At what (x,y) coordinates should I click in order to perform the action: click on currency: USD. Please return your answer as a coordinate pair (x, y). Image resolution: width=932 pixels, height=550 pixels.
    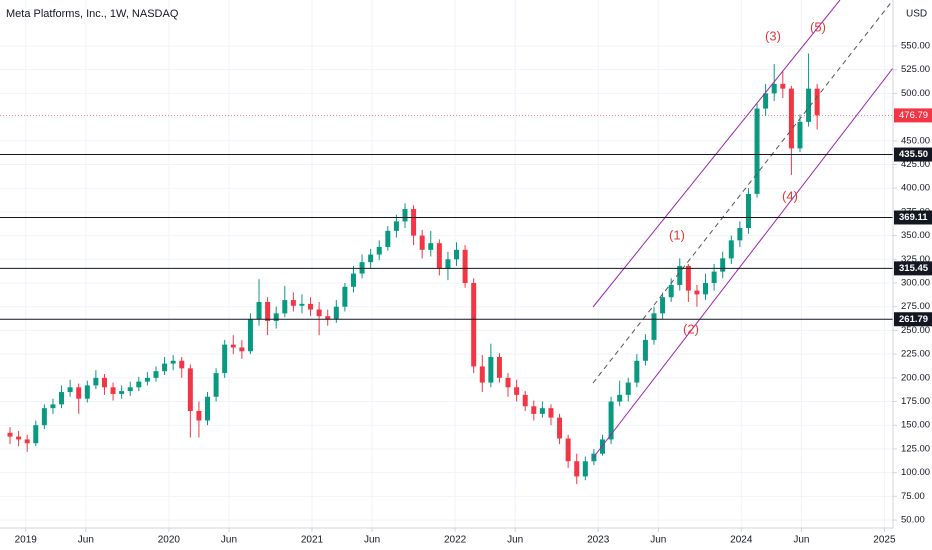
    Looking at the image, I should click on (916, 14).